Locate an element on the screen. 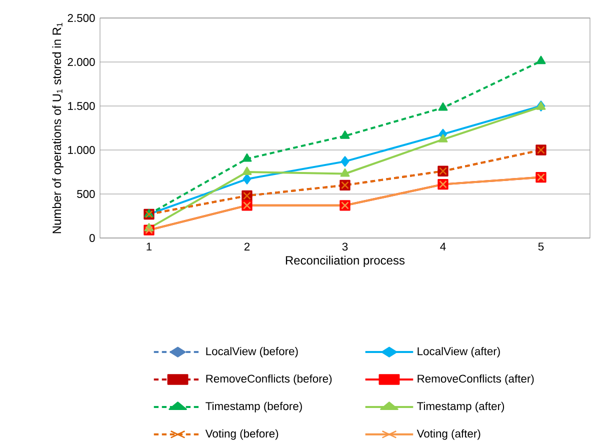 This screenshot has width=600, height=442. y-tick-label: 2.500 is located at coordinates (81, 18).